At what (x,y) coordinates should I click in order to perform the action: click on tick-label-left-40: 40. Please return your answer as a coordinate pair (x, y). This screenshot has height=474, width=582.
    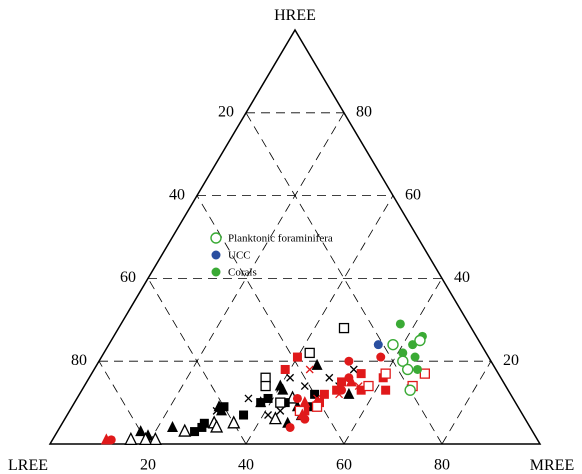
    Looking at the image, I should click on (177, 194).